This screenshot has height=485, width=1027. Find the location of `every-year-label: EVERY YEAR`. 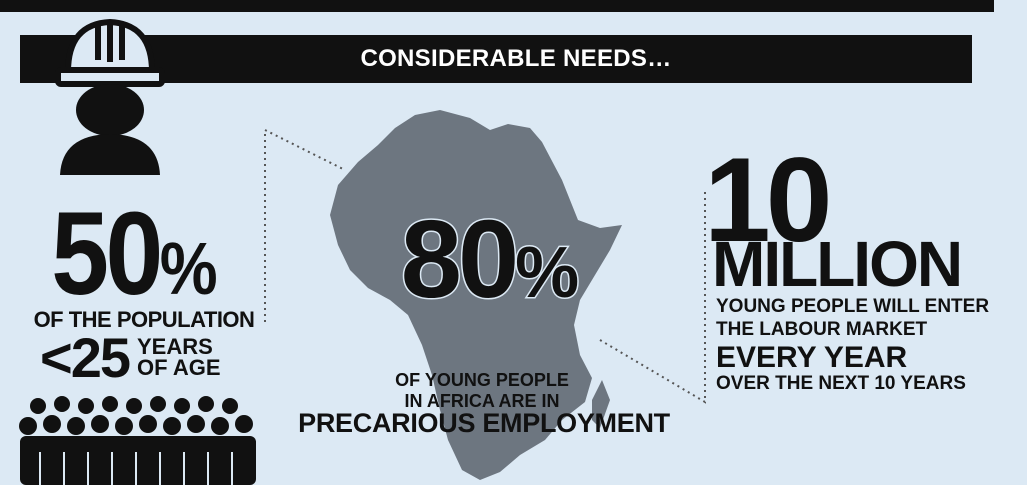

every-year-label: EVERY YEAR is located at coordinates (812, 357).